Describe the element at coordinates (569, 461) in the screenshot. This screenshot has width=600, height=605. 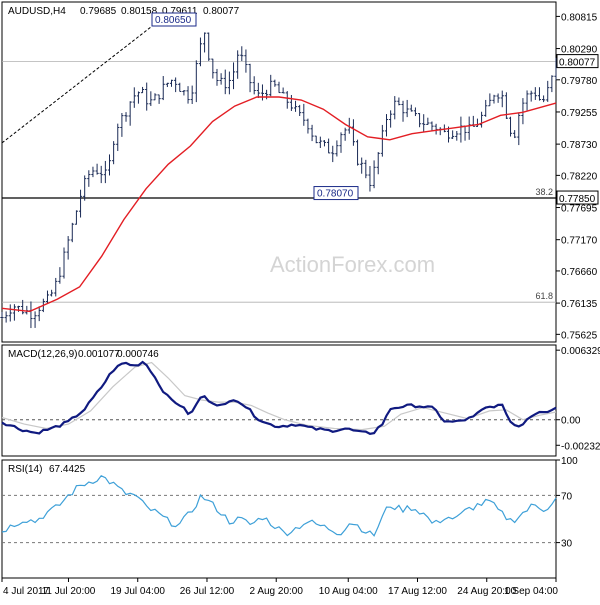
I see `rsi-y-tick-label: 100` at that location.